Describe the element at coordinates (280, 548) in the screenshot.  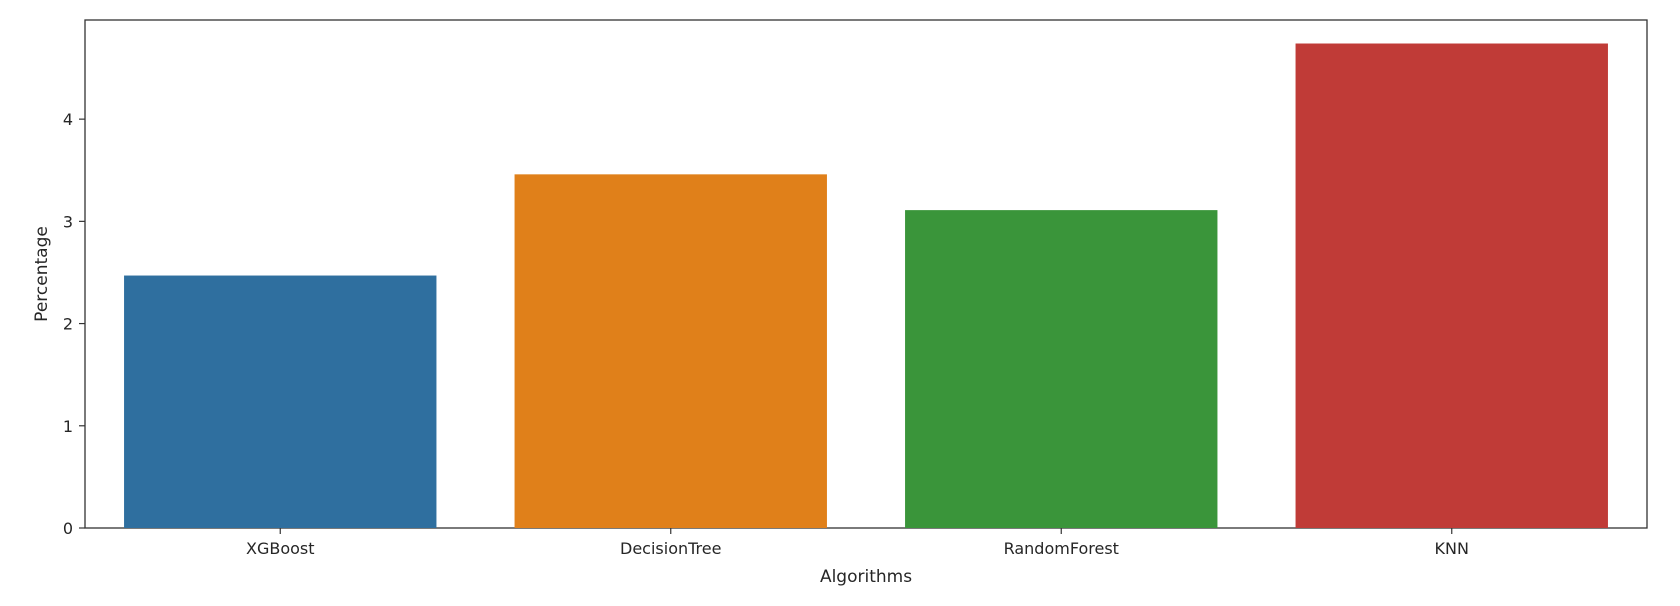
I see `x-tick-label: XGBoost` at that location.